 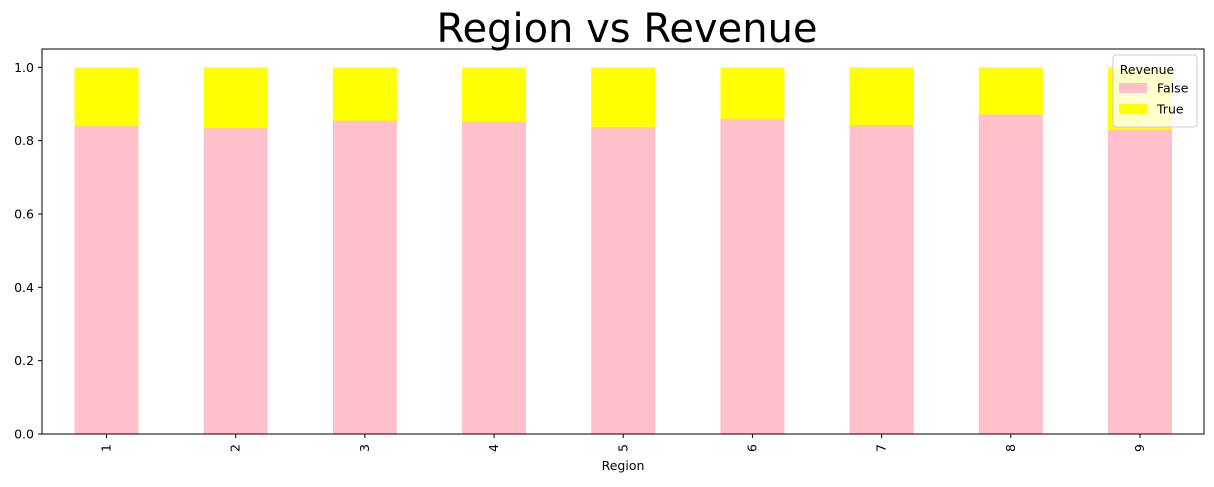 What do you see at coordinates (24, 67) in the screenshot?
I see `y-tick-label: 1.0` at bounding box center [24, 67].